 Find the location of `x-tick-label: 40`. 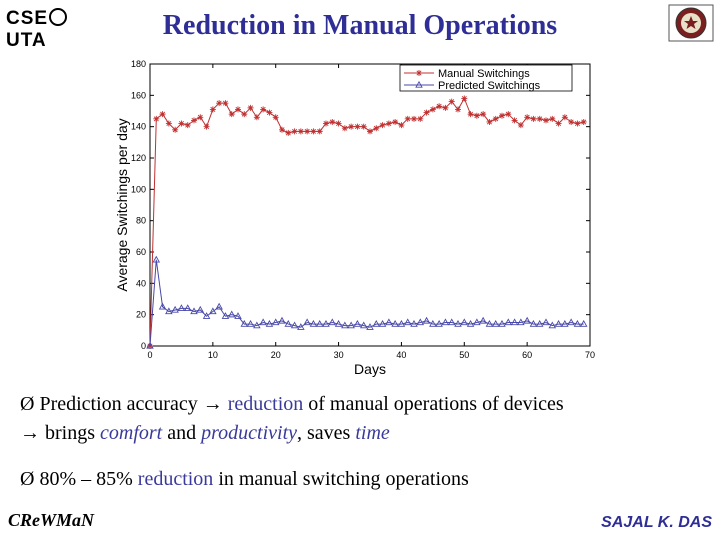

x-tick-label: 40 is located at coordinates (401, 355).